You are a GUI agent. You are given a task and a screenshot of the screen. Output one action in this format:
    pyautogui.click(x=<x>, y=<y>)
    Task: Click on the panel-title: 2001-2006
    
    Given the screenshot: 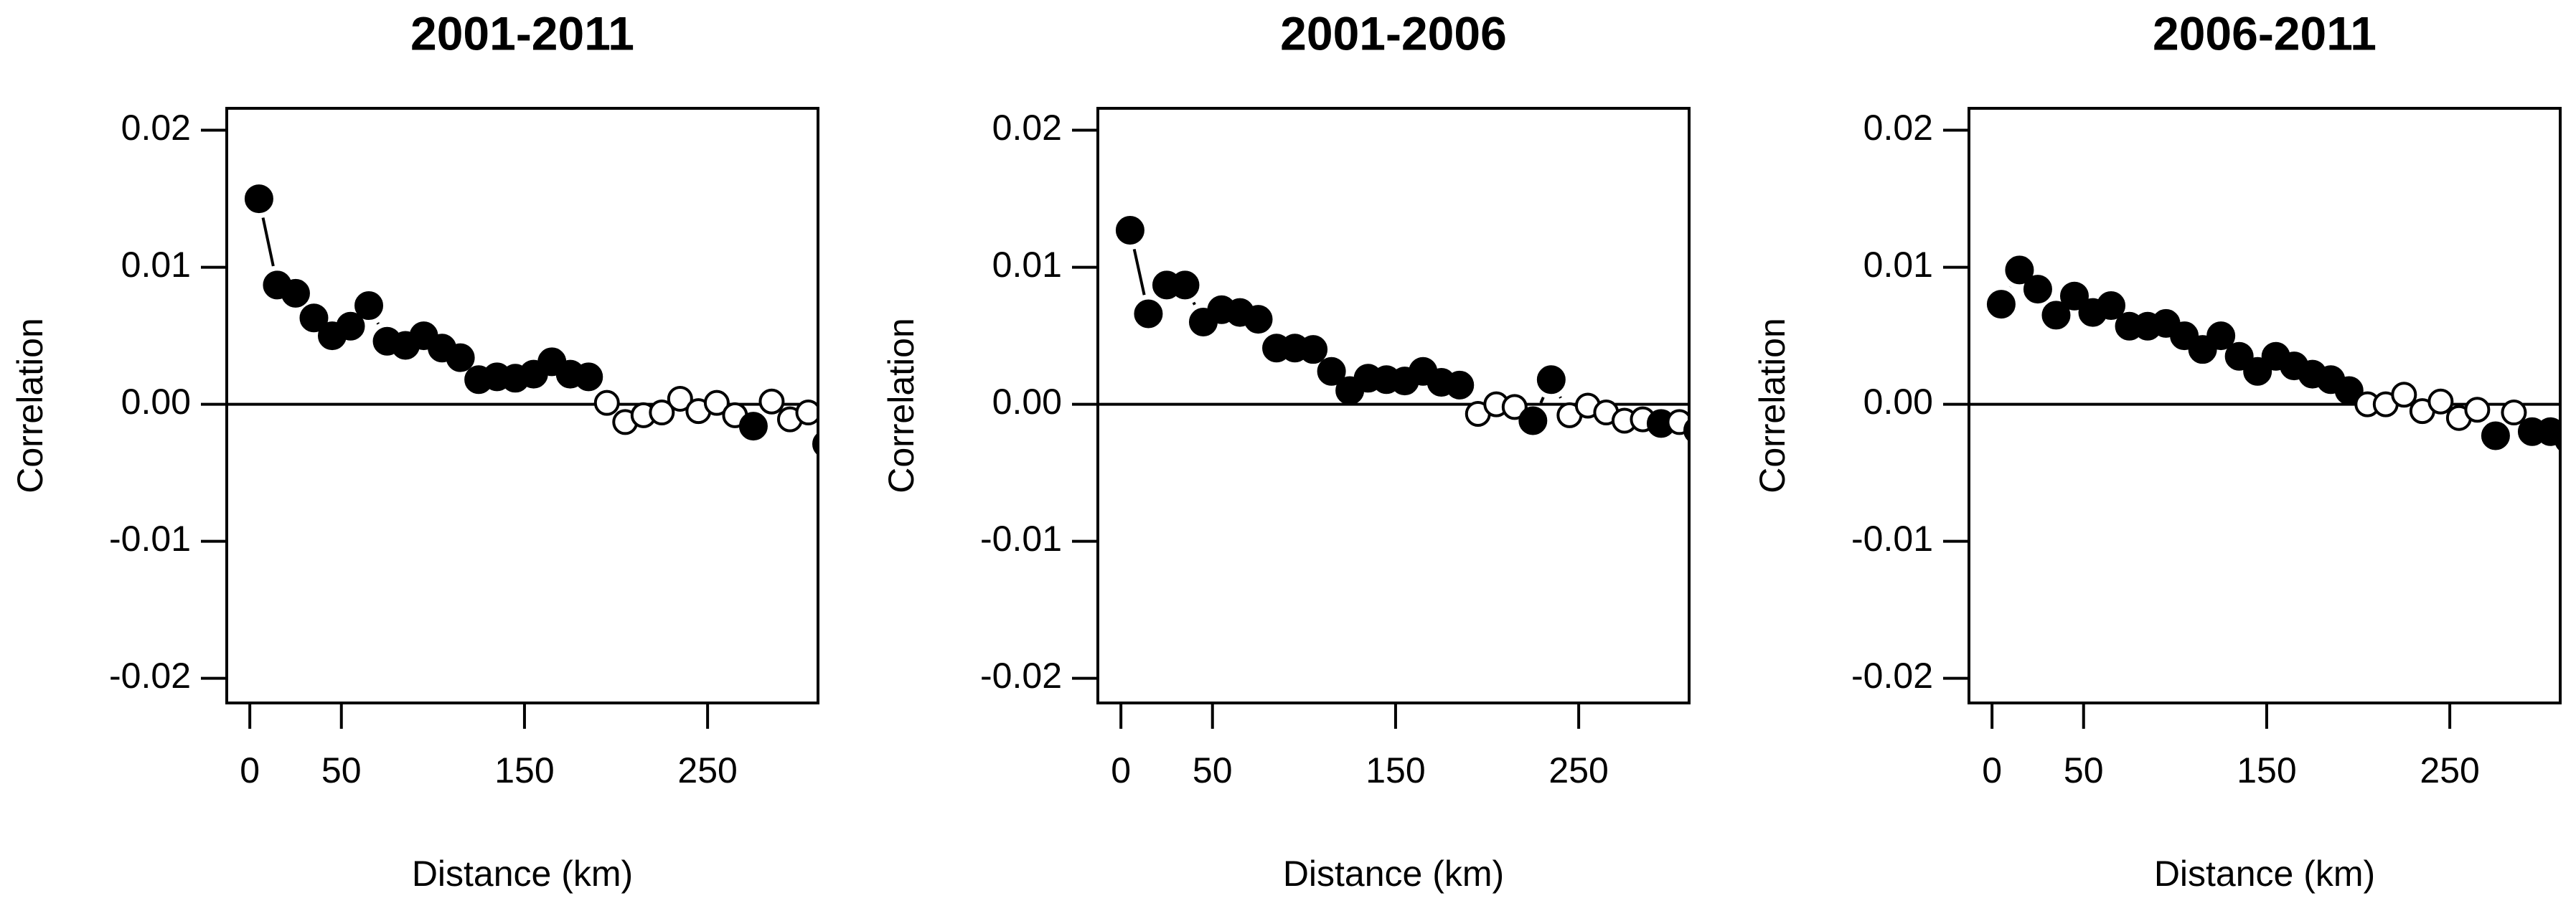 What is the action you would take?
    pyautogui.click(x=1393, y=33)
    